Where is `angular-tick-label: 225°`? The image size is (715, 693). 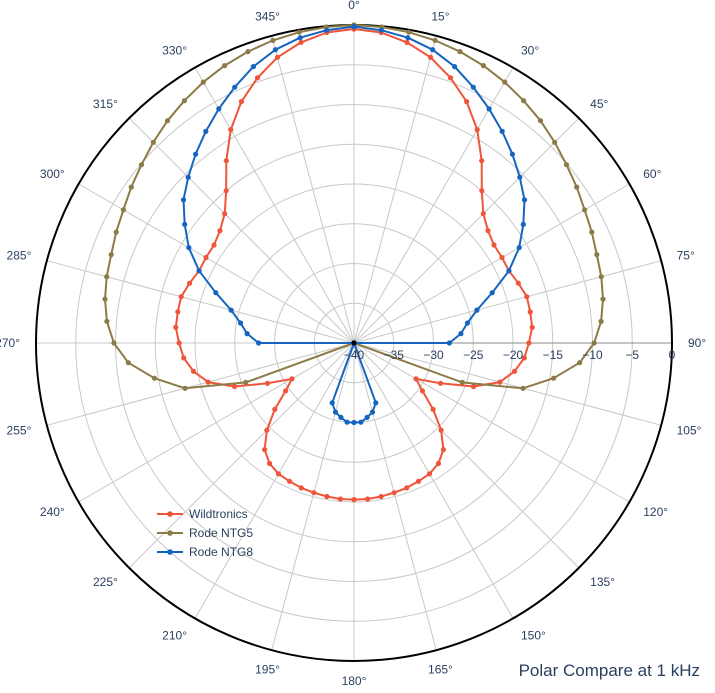 angular-tick-label: 225° is located at coordinates (105, 582).